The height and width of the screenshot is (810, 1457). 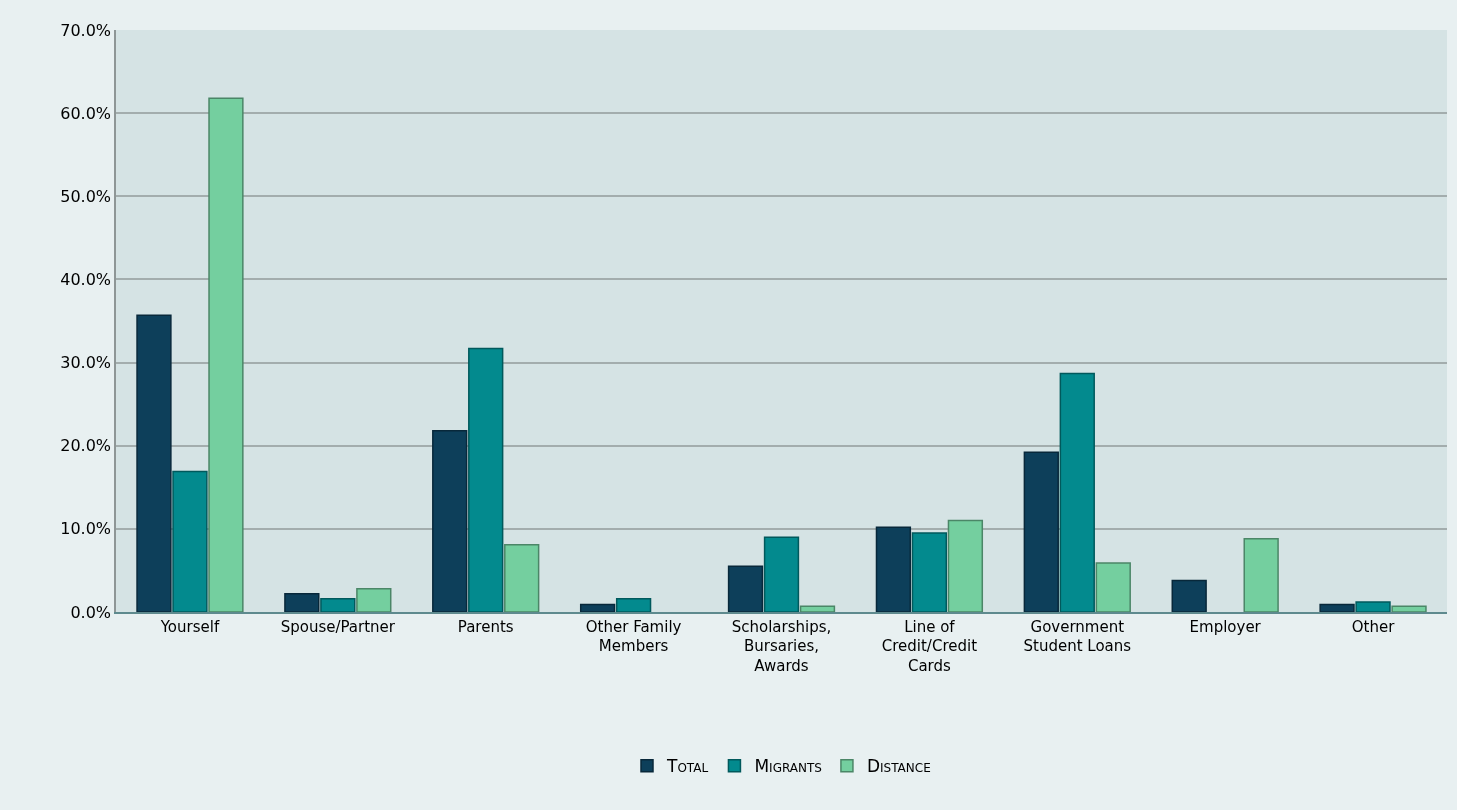 What do you see at coordinates (86, 196) in the screenshot?
I see `y-tick-label: 50.0%` at bounding box center [86, 196].